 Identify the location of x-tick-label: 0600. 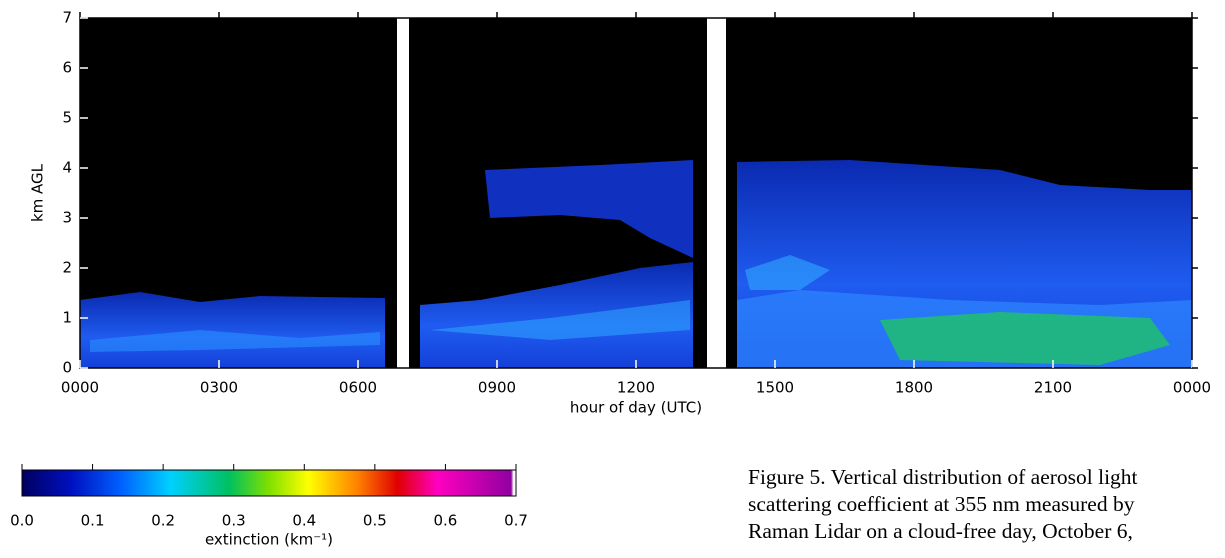
(358, 388).